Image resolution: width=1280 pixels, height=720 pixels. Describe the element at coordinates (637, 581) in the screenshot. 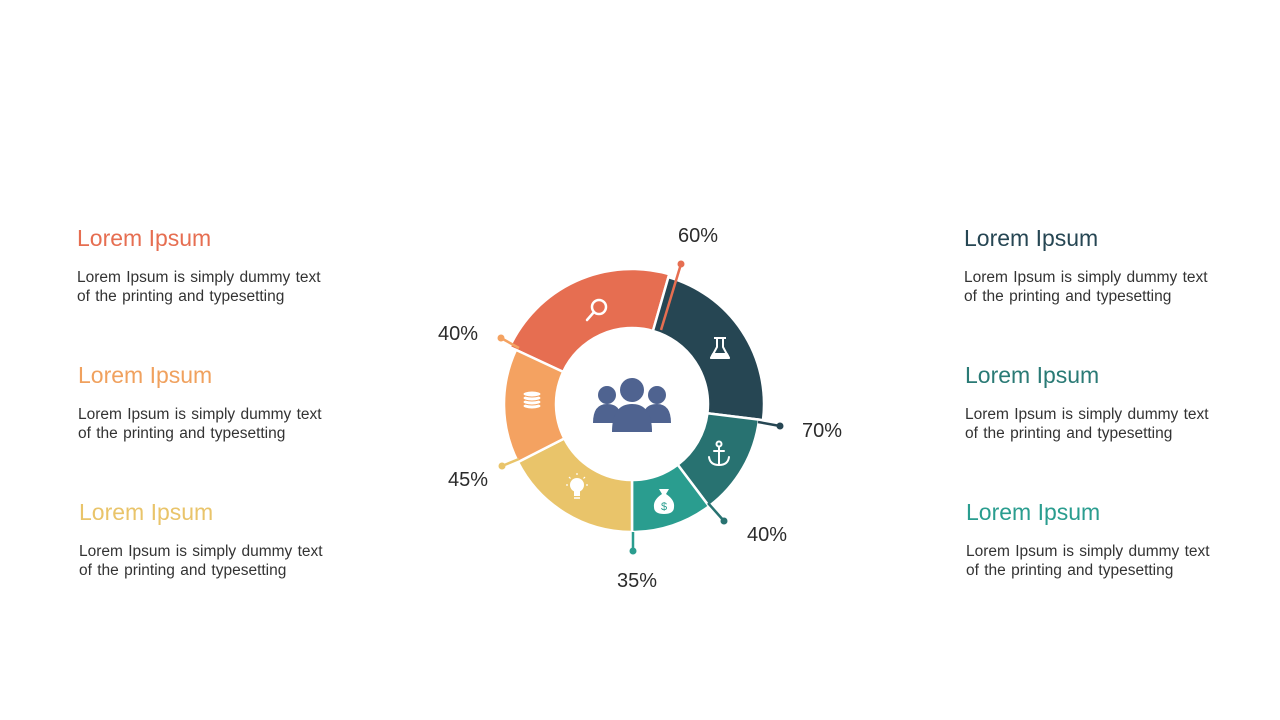

I see `percent-label-4: 35%` at that location.